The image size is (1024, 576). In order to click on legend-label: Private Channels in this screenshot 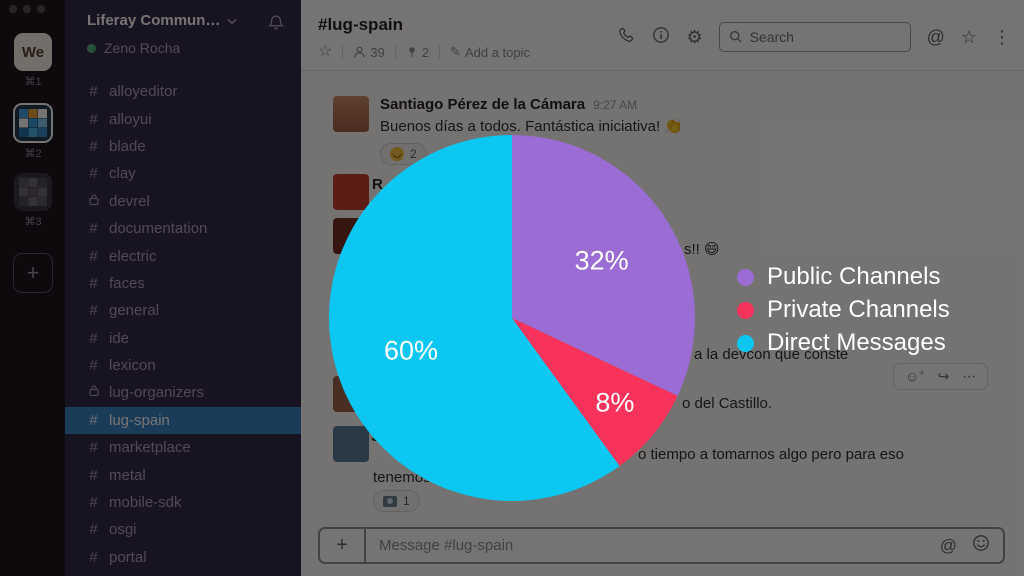, I will do `click(858, 309)`.